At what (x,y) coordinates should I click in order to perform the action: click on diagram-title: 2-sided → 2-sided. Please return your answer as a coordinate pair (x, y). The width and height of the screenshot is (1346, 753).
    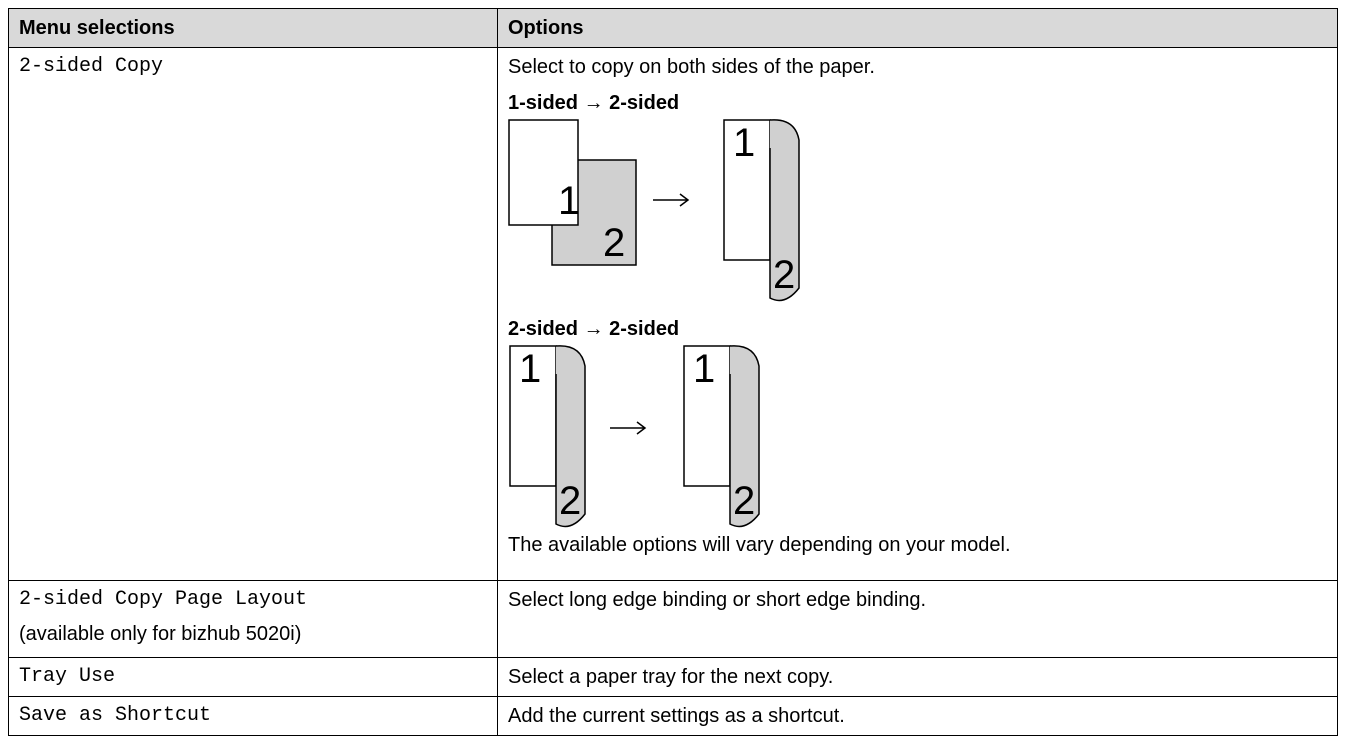
    Looking at the image, I should click on (594, 329).